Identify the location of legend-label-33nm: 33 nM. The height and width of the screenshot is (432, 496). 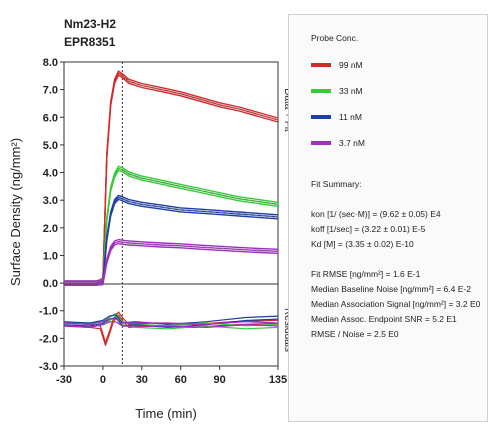
(351, 91).